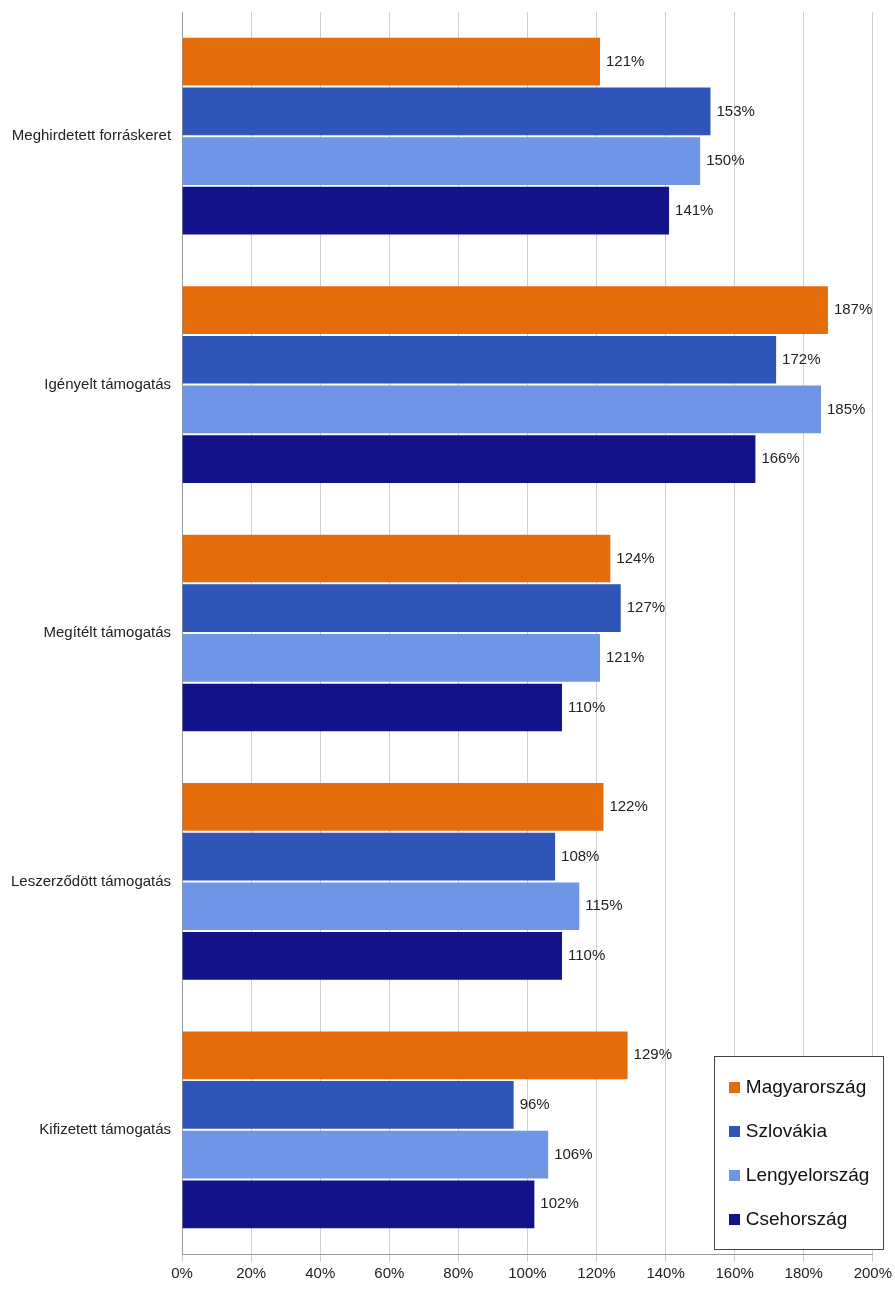 The height and width of the screenshot is (1292, 895). What do you see at coordinates (105, 1128) in the screenshot?
I see `y-tick-label: Kifizetett támogatás` at bounding box center [105, 1128].